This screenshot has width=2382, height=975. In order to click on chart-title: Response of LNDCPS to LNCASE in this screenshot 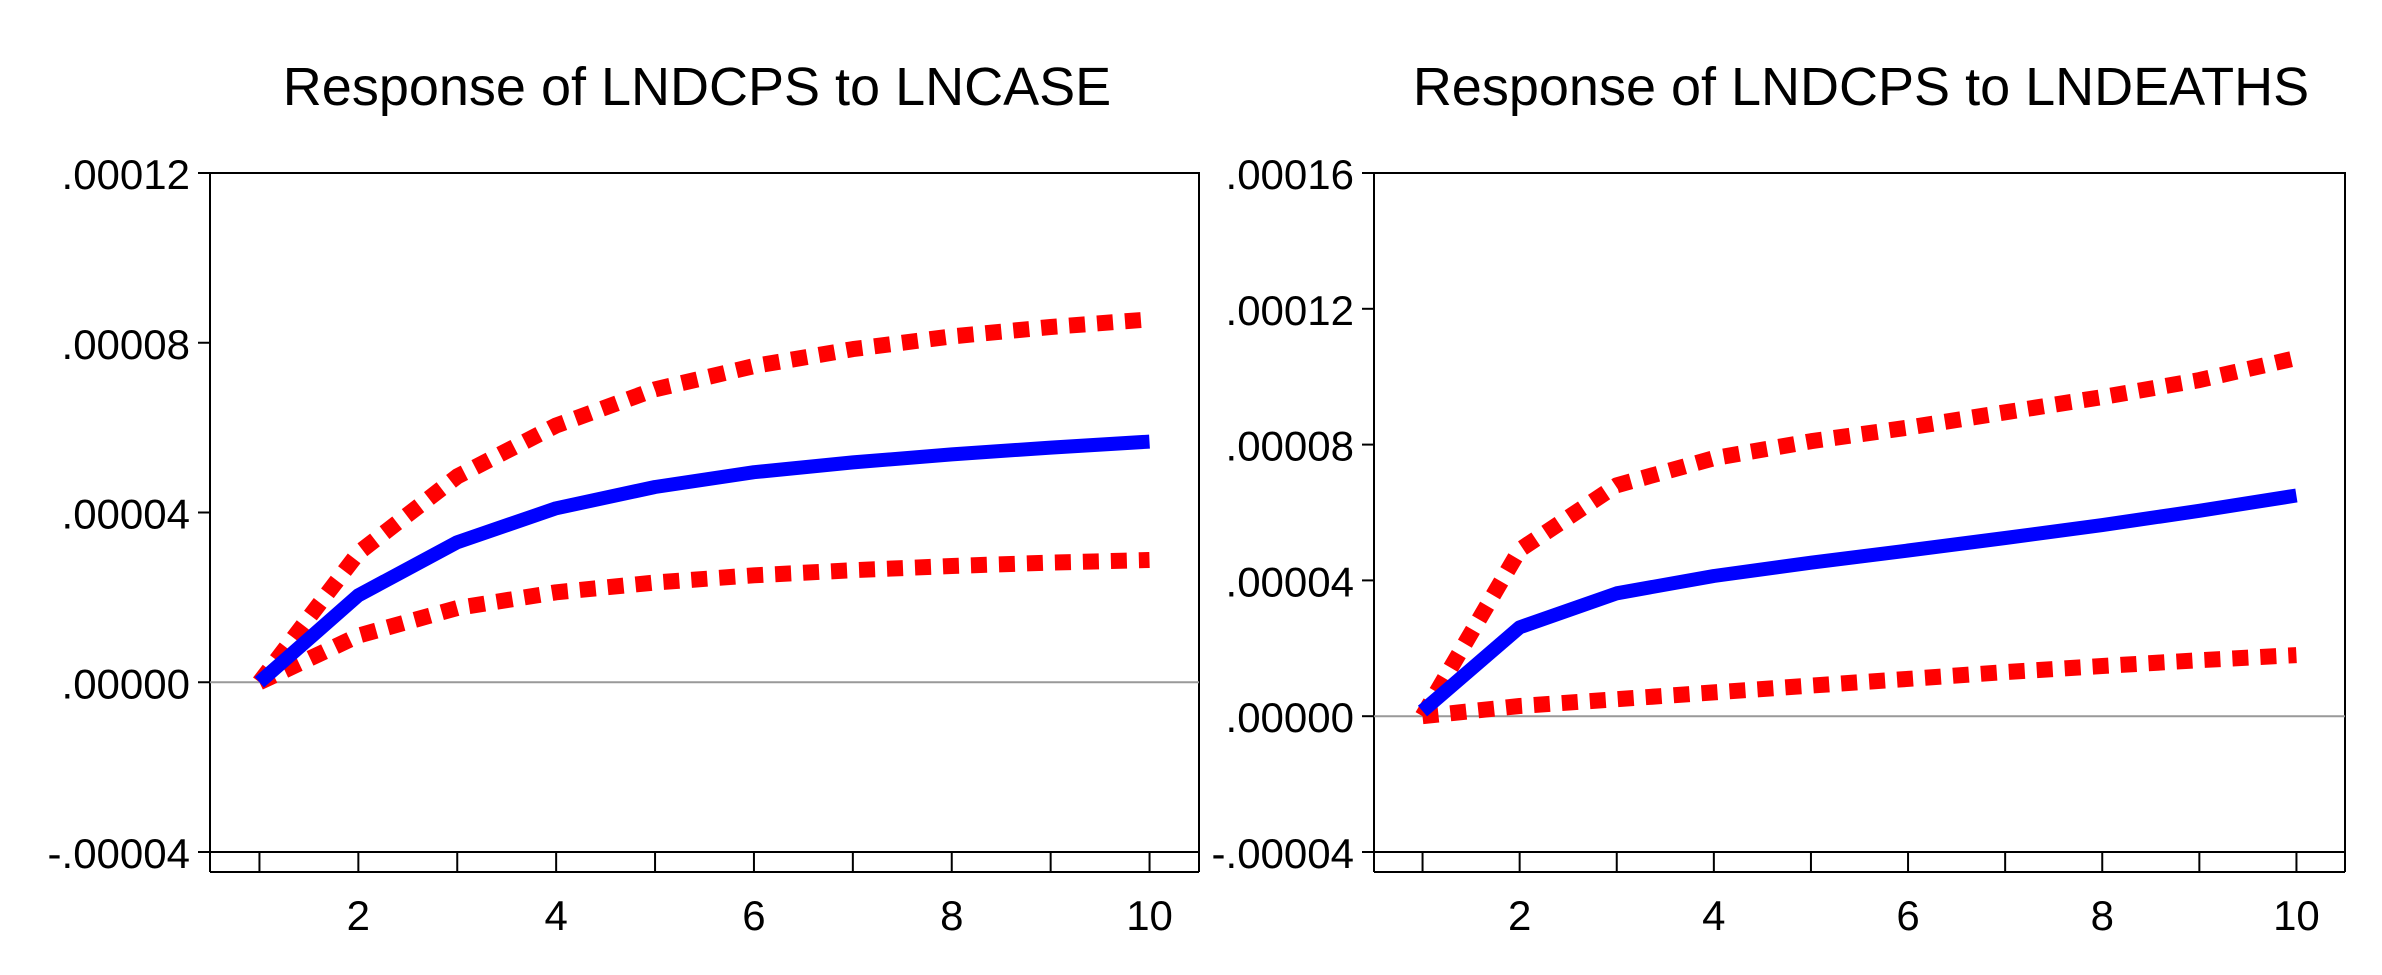, I will do `click(697, 87)`.